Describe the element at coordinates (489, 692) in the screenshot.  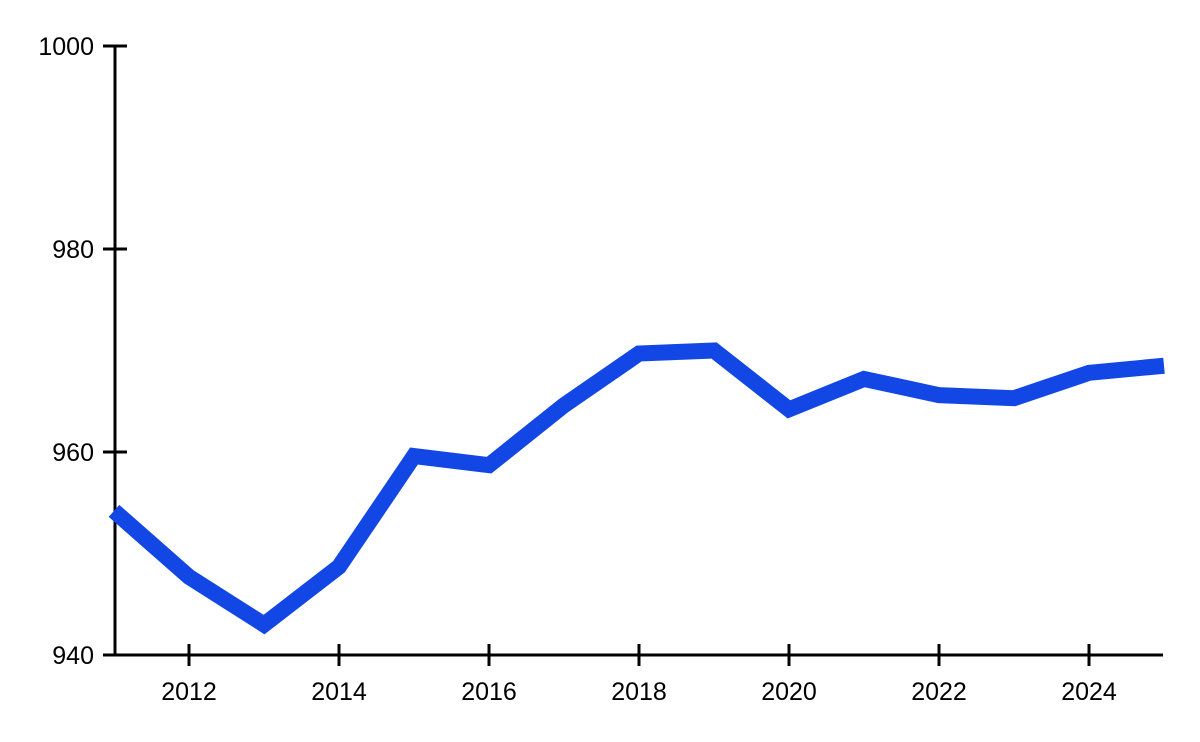
I see `x-tick-label: 2016` at that location.